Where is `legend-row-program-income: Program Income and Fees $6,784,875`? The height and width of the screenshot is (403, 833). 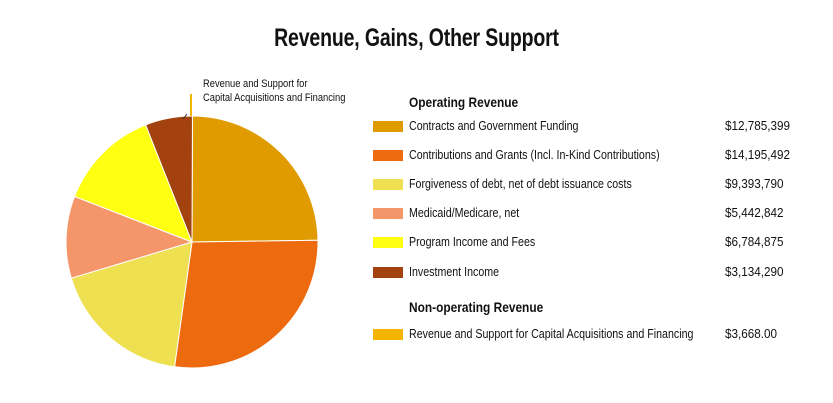
legend-row-program-income: Program Income and Fees $6,784,875 is located at coordinates (593, 244).